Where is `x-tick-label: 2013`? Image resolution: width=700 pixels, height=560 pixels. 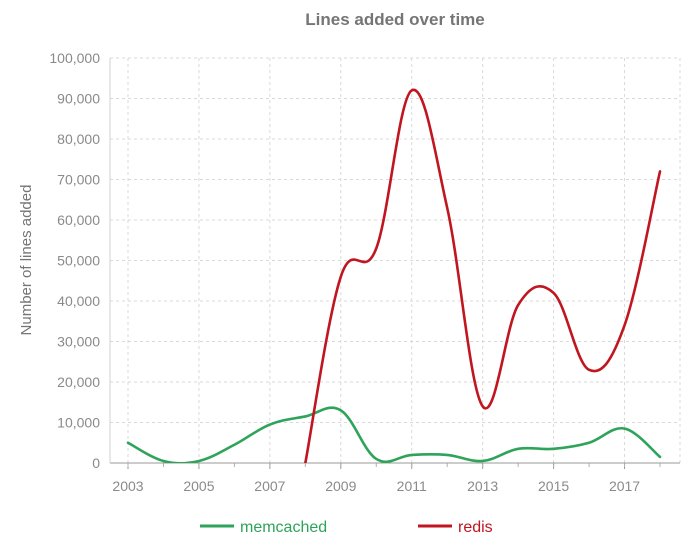 x-tick-label: 2013 is located at coordinates (482, 486).